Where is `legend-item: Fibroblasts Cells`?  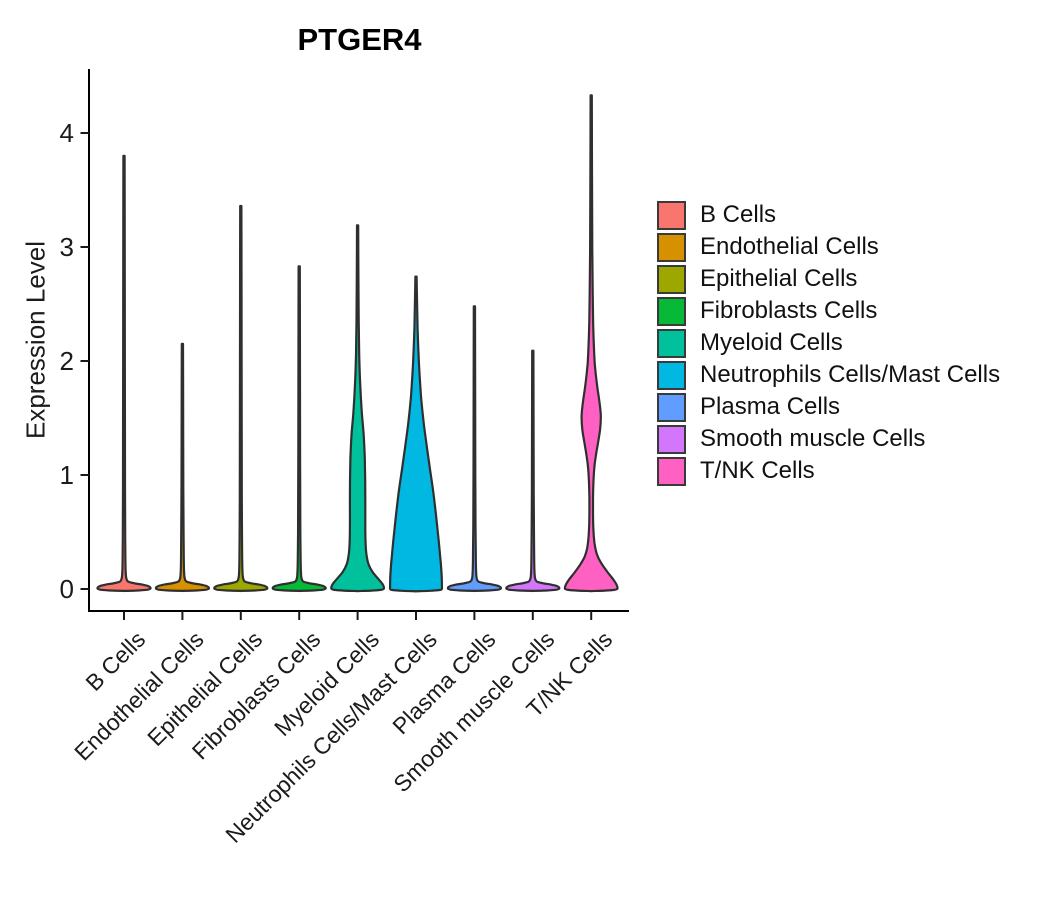
legend-item: Fibroblasts Cells is located at coordinates (828, 311).